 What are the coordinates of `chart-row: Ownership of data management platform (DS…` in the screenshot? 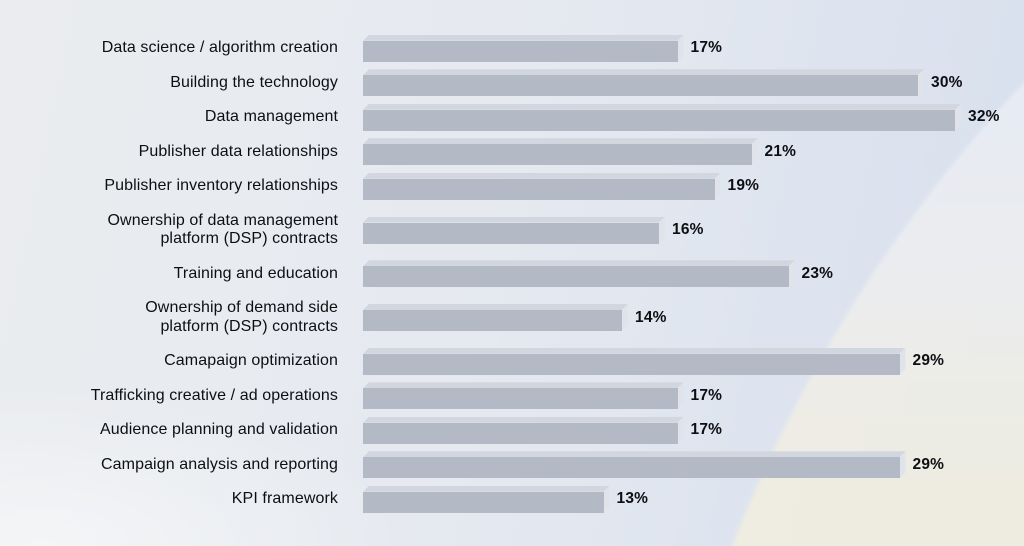 It's located at (532, 230).